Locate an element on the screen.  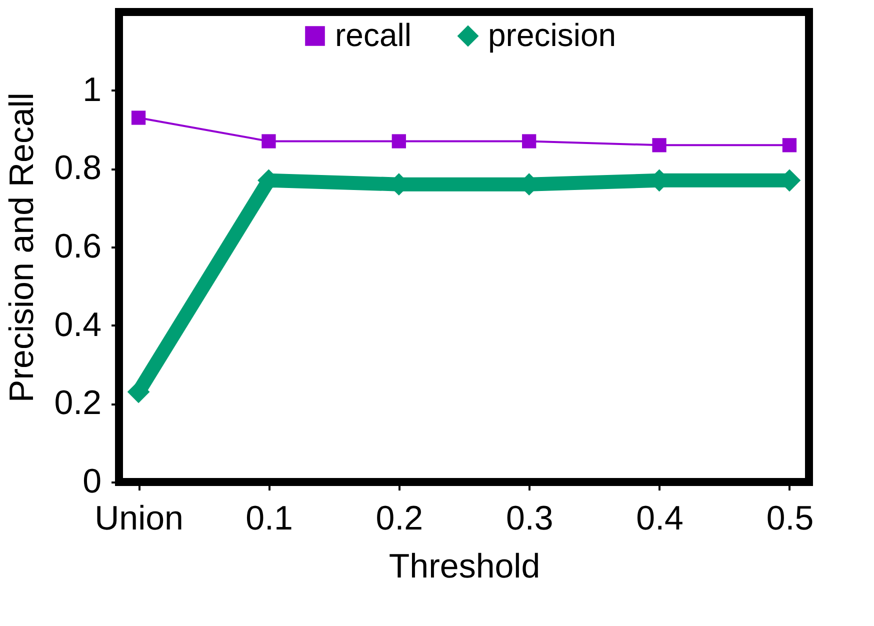
y-tick-label: 0.6 is located at coordinates (78, 247).